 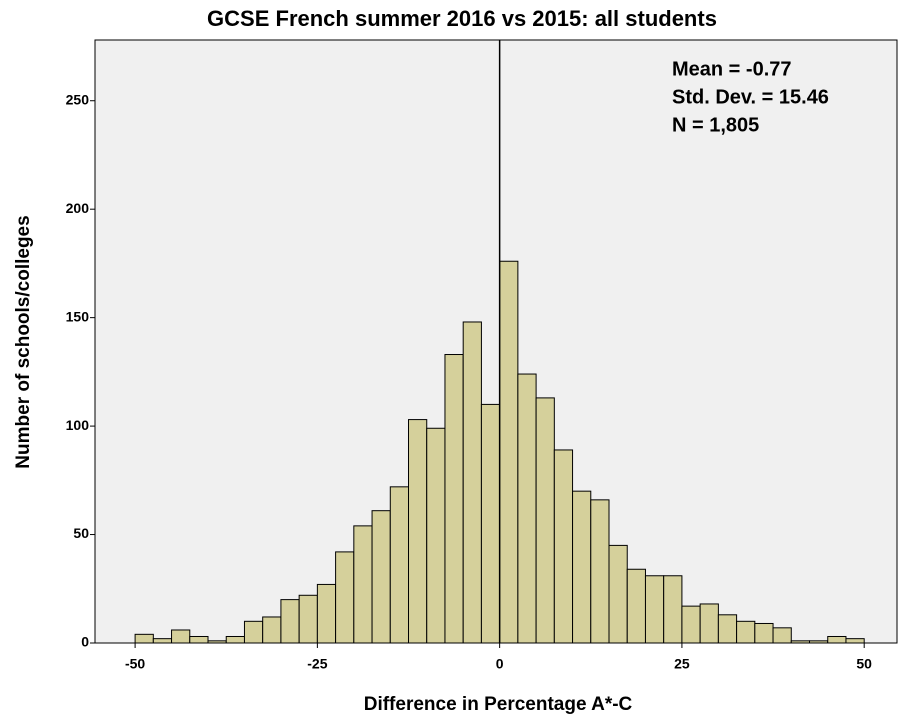 What do you see at coordinates (78, 425) in the screenshot?
I see `y-tick-label: 100` at bounding box center [78, 425].